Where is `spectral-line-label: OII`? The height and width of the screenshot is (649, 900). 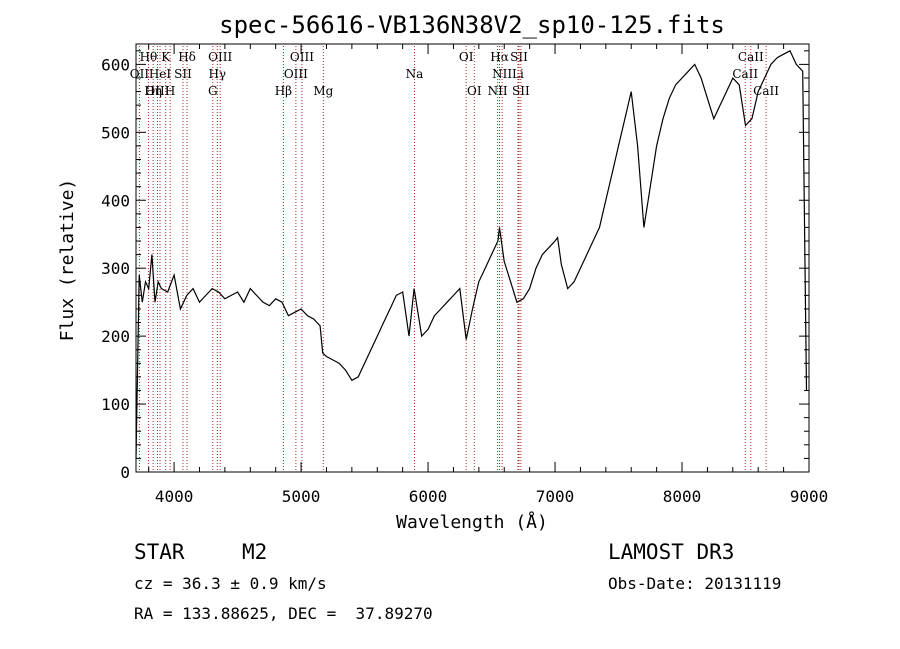
spectral-line-label: OII is located at coordinates (140, 74).